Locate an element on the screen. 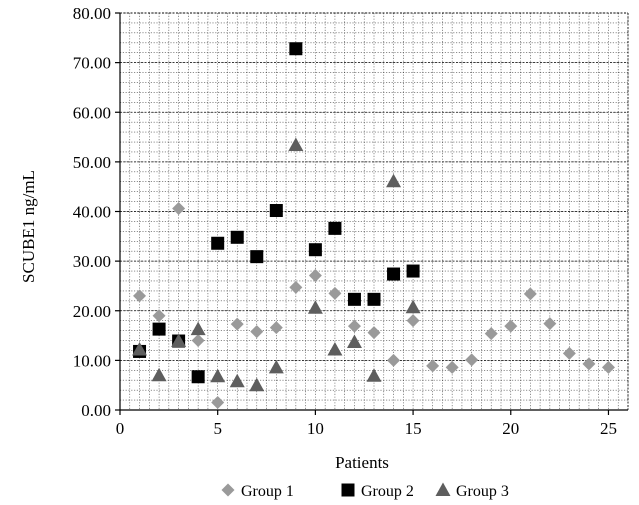 The height and width of the screenshot is (505, 639). x-tick-label: 10 is located at coordinates (315, 428).